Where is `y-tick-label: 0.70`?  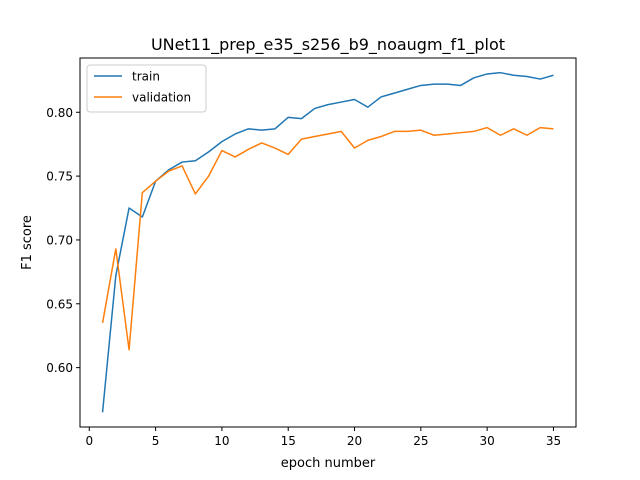 y-tick-label: 0.70 is located at coordinates (59, 240).